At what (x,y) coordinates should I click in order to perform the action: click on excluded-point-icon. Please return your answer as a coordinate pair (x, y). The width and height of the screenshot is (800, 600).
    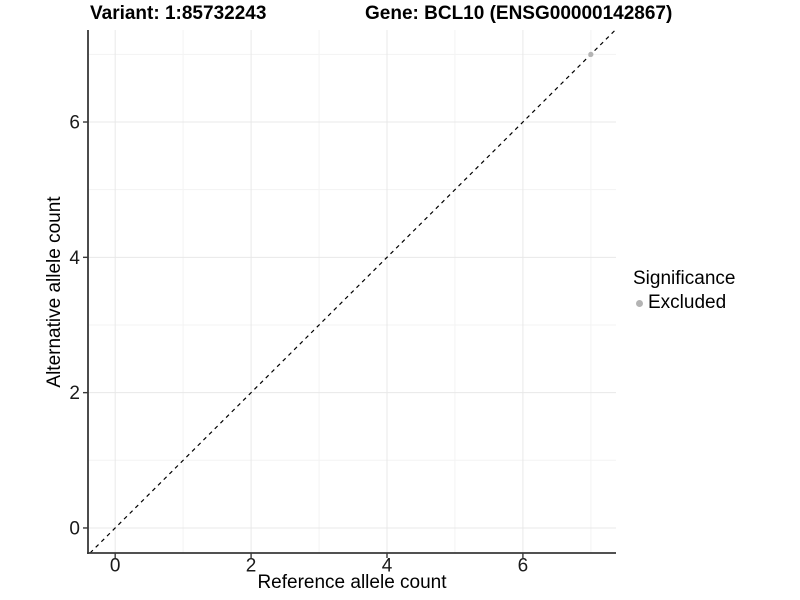
    Looking at the image, I should click on (639, 303).